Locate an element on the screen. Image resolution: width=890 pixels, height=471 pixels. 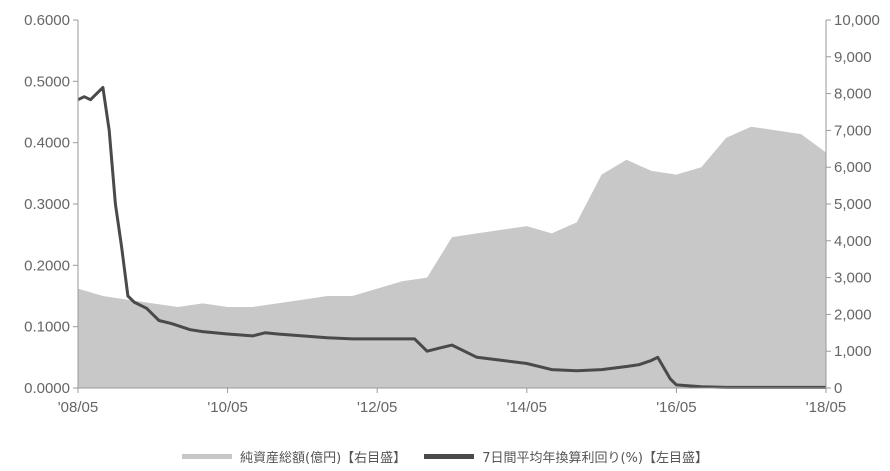
right-tick-label: 5,000 is located at coordinates (853, 204).